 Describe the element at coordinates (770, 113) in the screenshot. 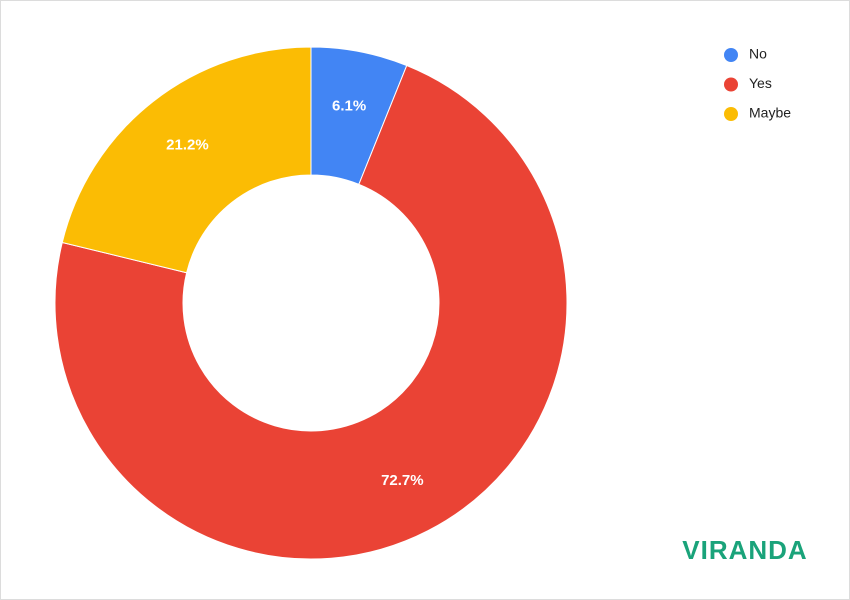

I see `legend-label: Maybe` at that location.